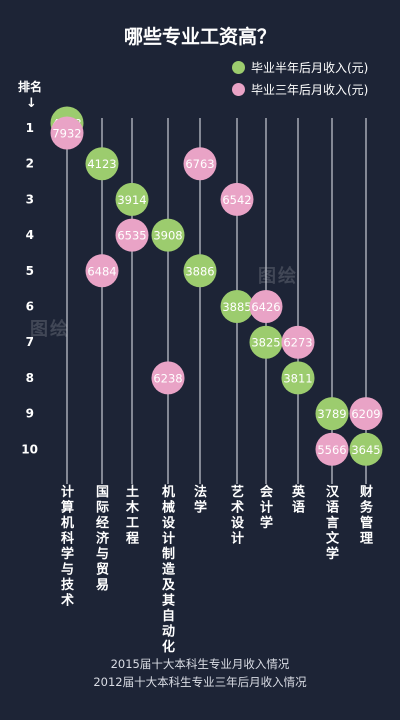 The image size is (400, 720). I want to click on legend-item-three-year: 毕业三年后月收入(元), so click(300, 89).